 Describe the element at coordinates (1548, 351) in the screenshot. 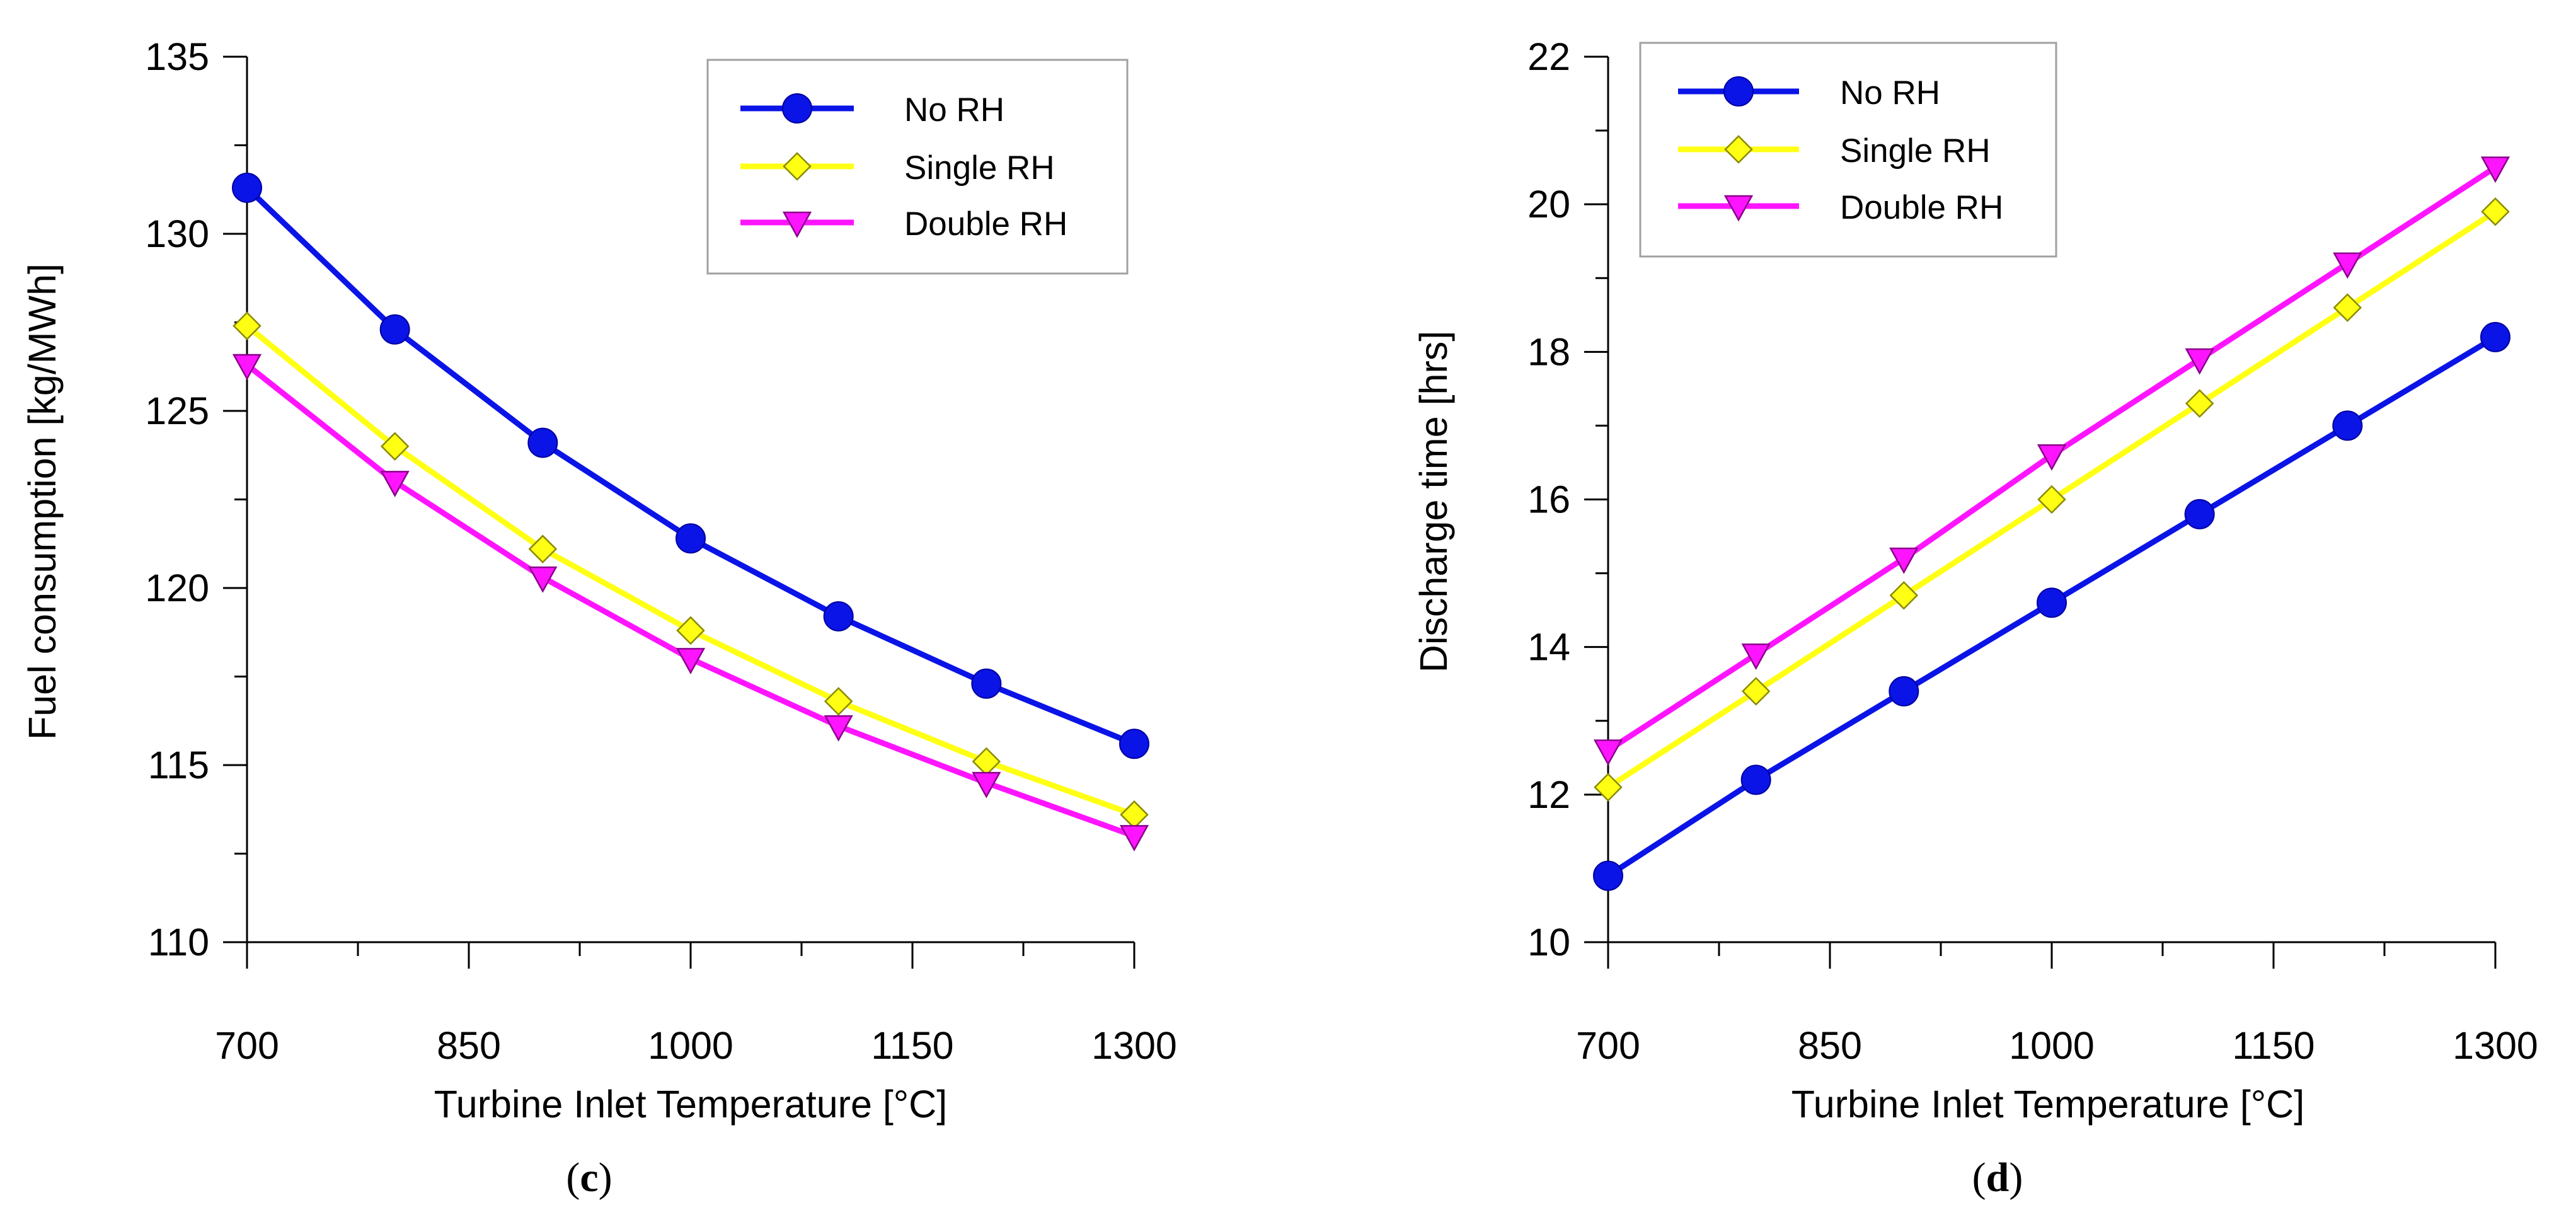

I see `y-tick-label: 18` at that location.